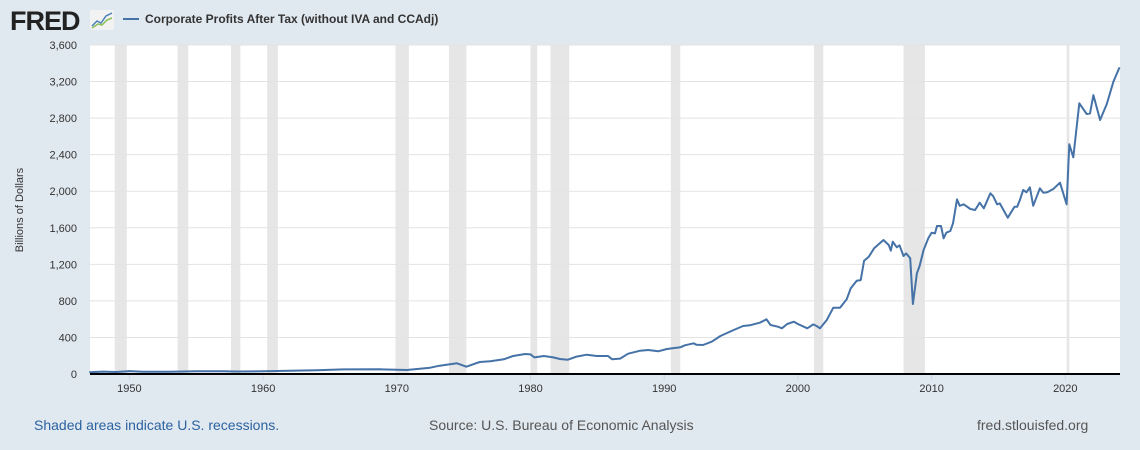  What do you see at coordinates (561, 425) in the screenshot?
I see `source-text: Source: U.S. Bureau of Economic Analysis` at bounding box center [561, 425].